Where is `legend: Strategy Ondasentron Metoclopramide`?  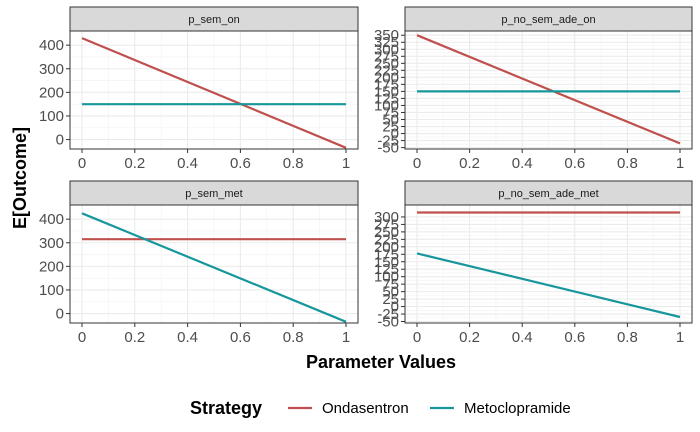
legend: Strategy Ondasentron Metoclopramide is located at coordinates (380, 408).